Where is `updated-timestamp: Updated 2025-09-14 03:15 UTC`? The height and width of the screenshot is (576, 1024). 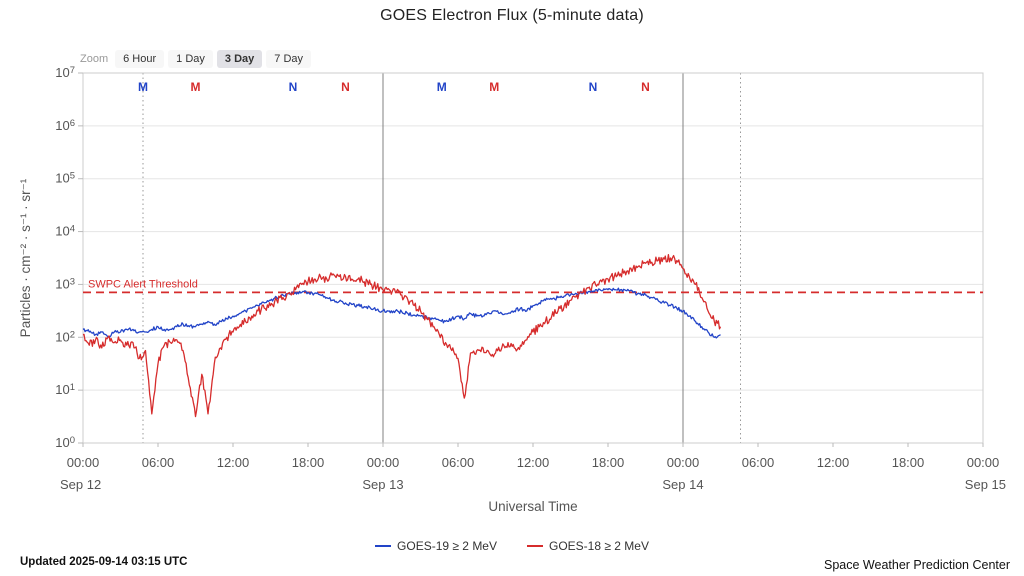 updated-timestamp: Updated 2025-09-14 03:15 UTC is located at coordinates (104, 562).